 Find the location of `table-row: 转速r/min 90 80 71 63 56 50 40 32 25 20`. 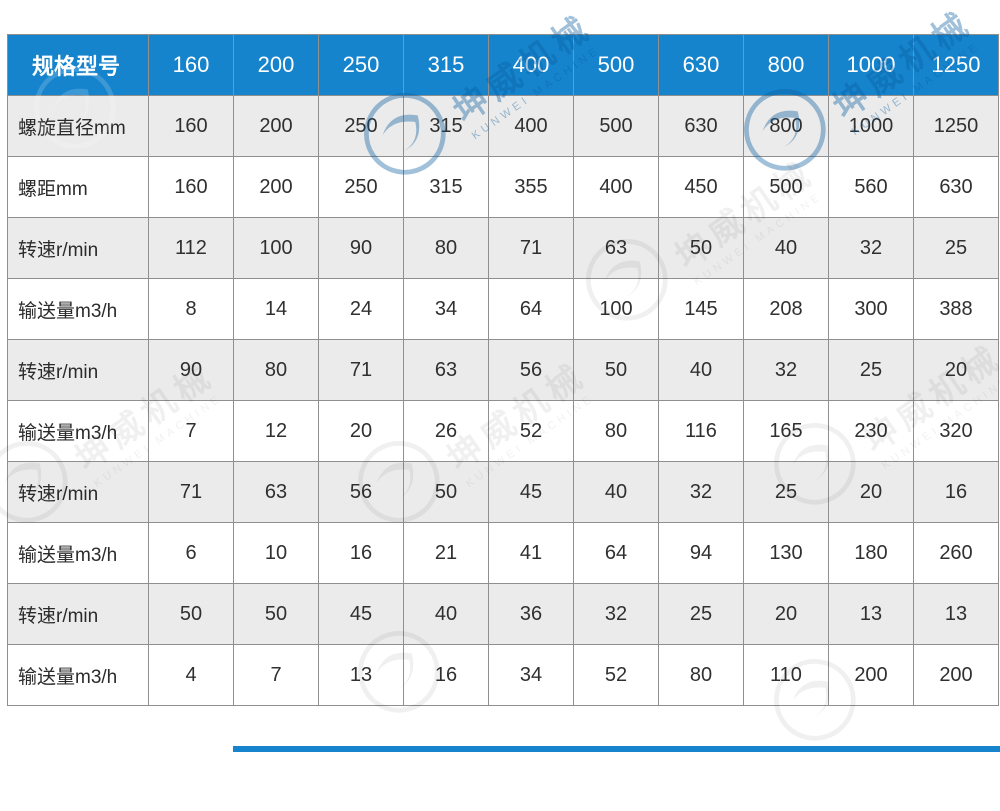

table-row: 转速r/min 90 80 71 63 56 50 40 32 25 20 is located at coordinates (503, 370).